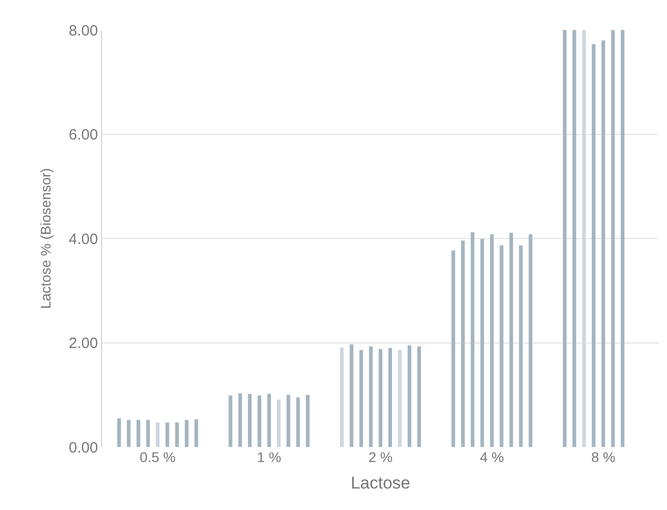 The width and height of the screenshot is (667, 510). What do you see at coordinates (603, 457) in the screenshot?
I see `x-tick-label: 8 %` at bounding box center [603, 457].